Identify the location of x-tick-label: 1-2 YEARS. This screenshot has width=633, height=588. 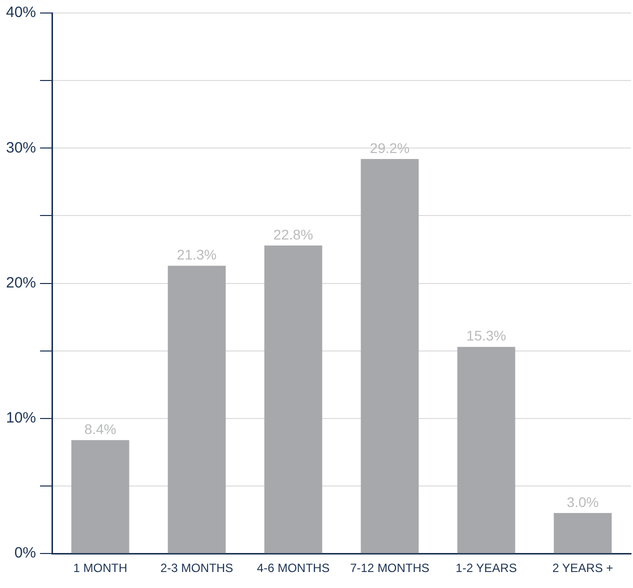
(486, 568).